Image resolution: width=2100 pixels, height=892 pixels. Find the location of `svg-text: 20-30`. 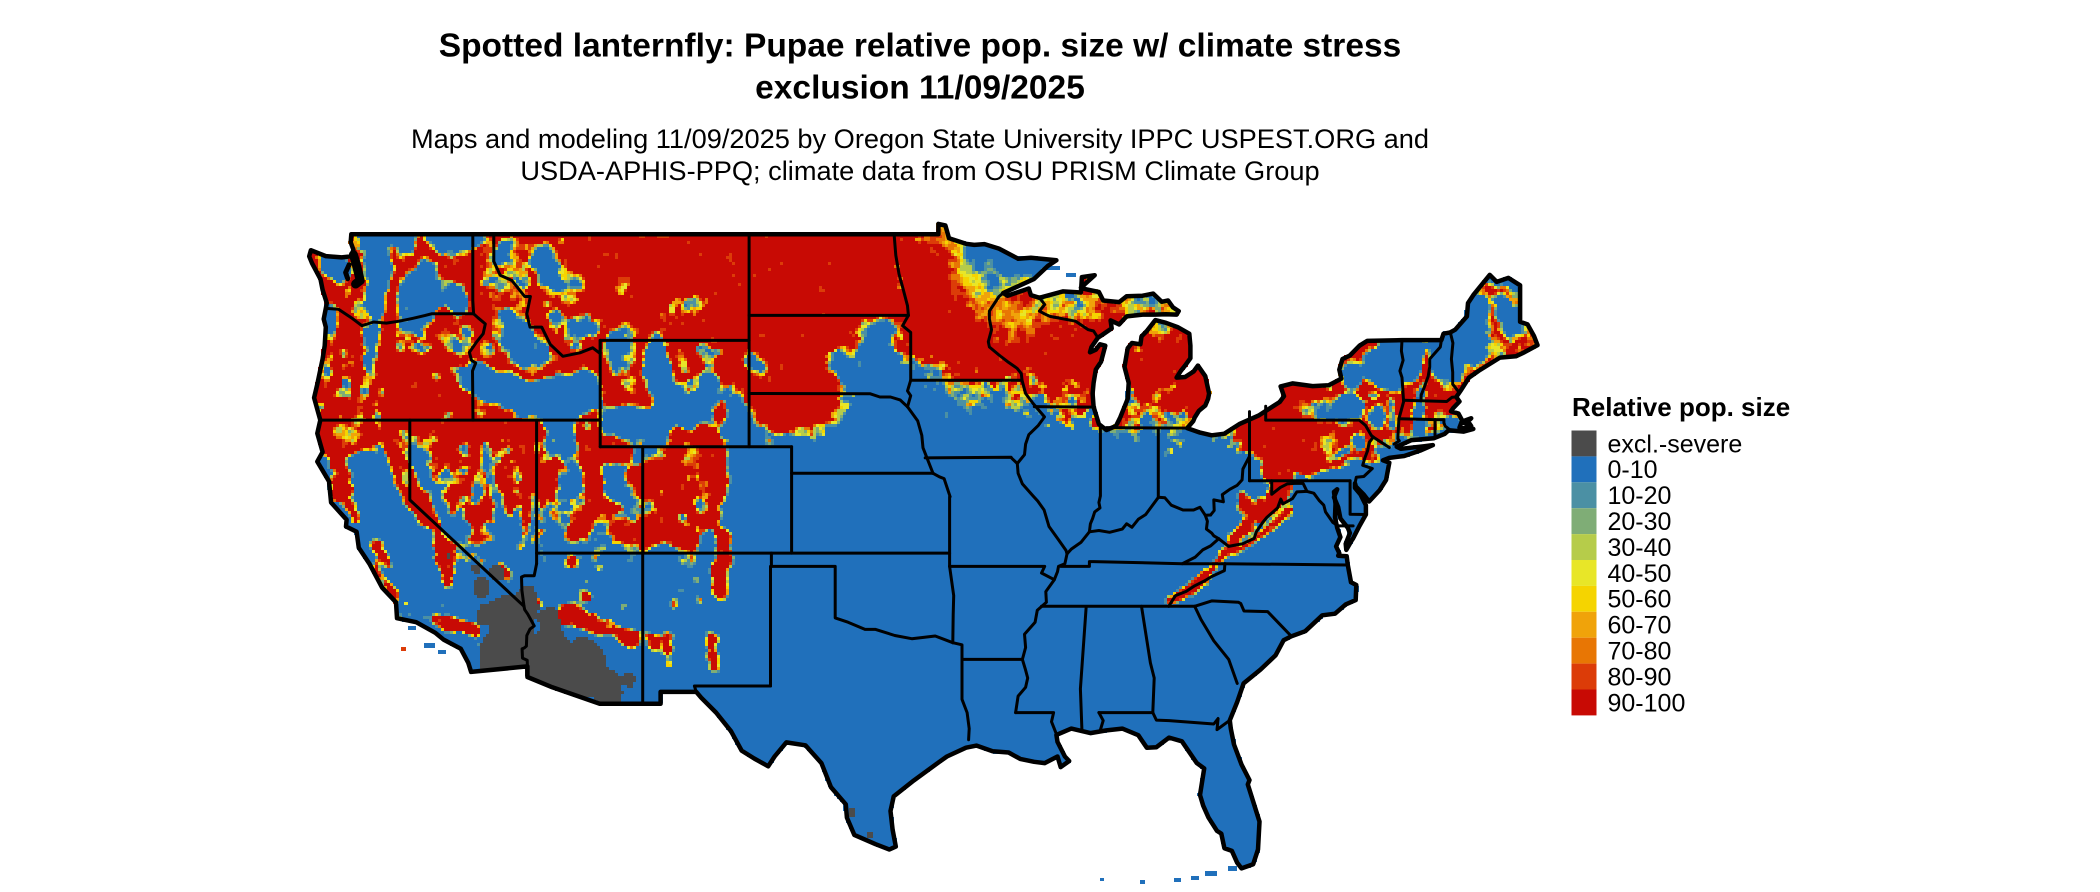

svg-text: 20-30 is located at coordinates (1640, 522).